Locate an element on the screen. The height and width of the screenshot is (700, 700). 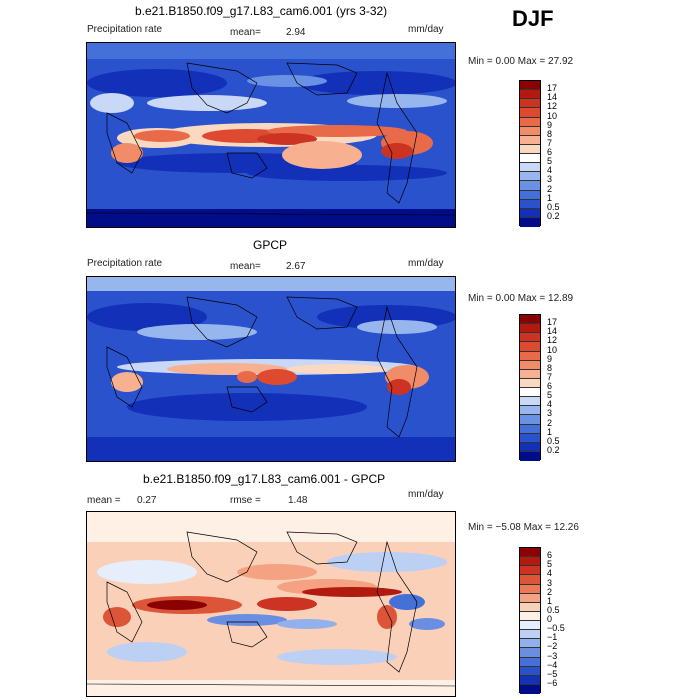
panel2-title: GPCP is located at coordinates (270, 245).